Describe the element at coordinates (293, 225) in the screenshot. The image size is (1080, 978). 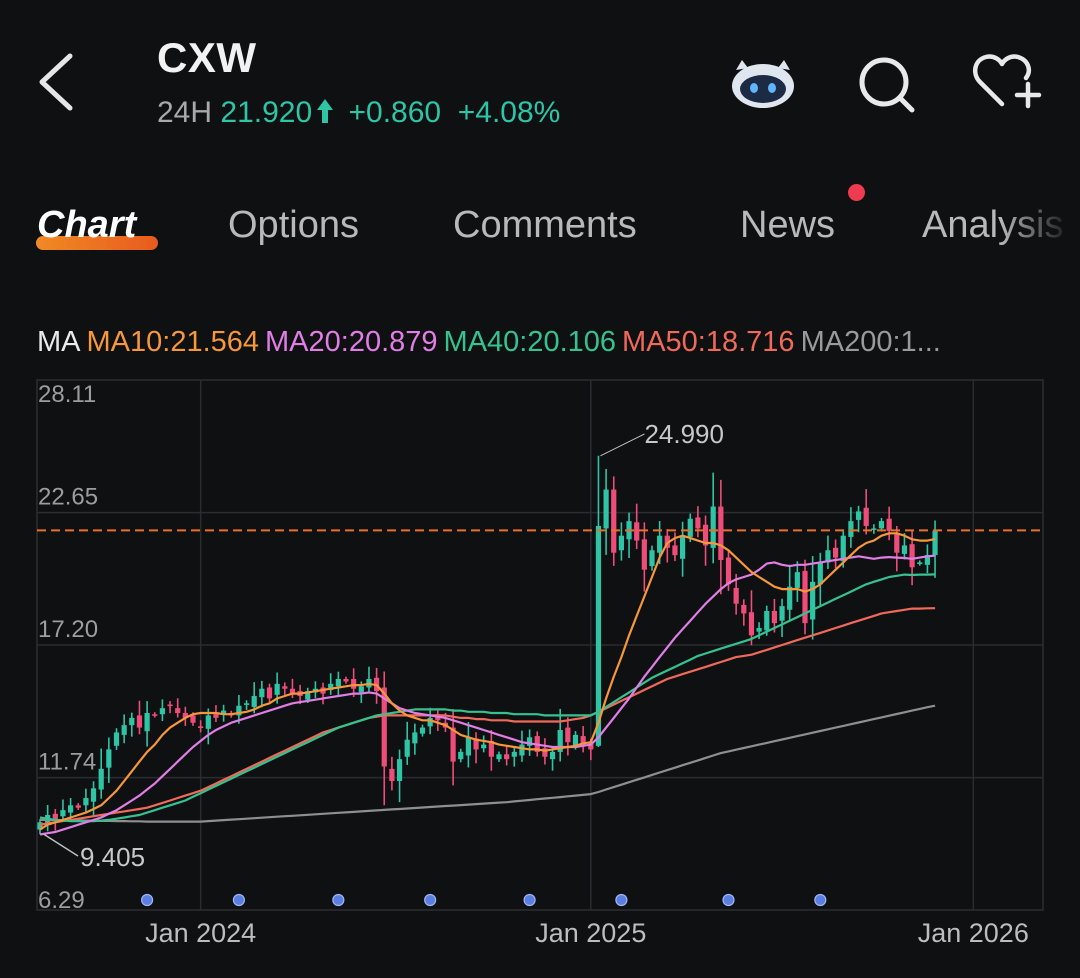
I see `tab-options: Options` at that location.